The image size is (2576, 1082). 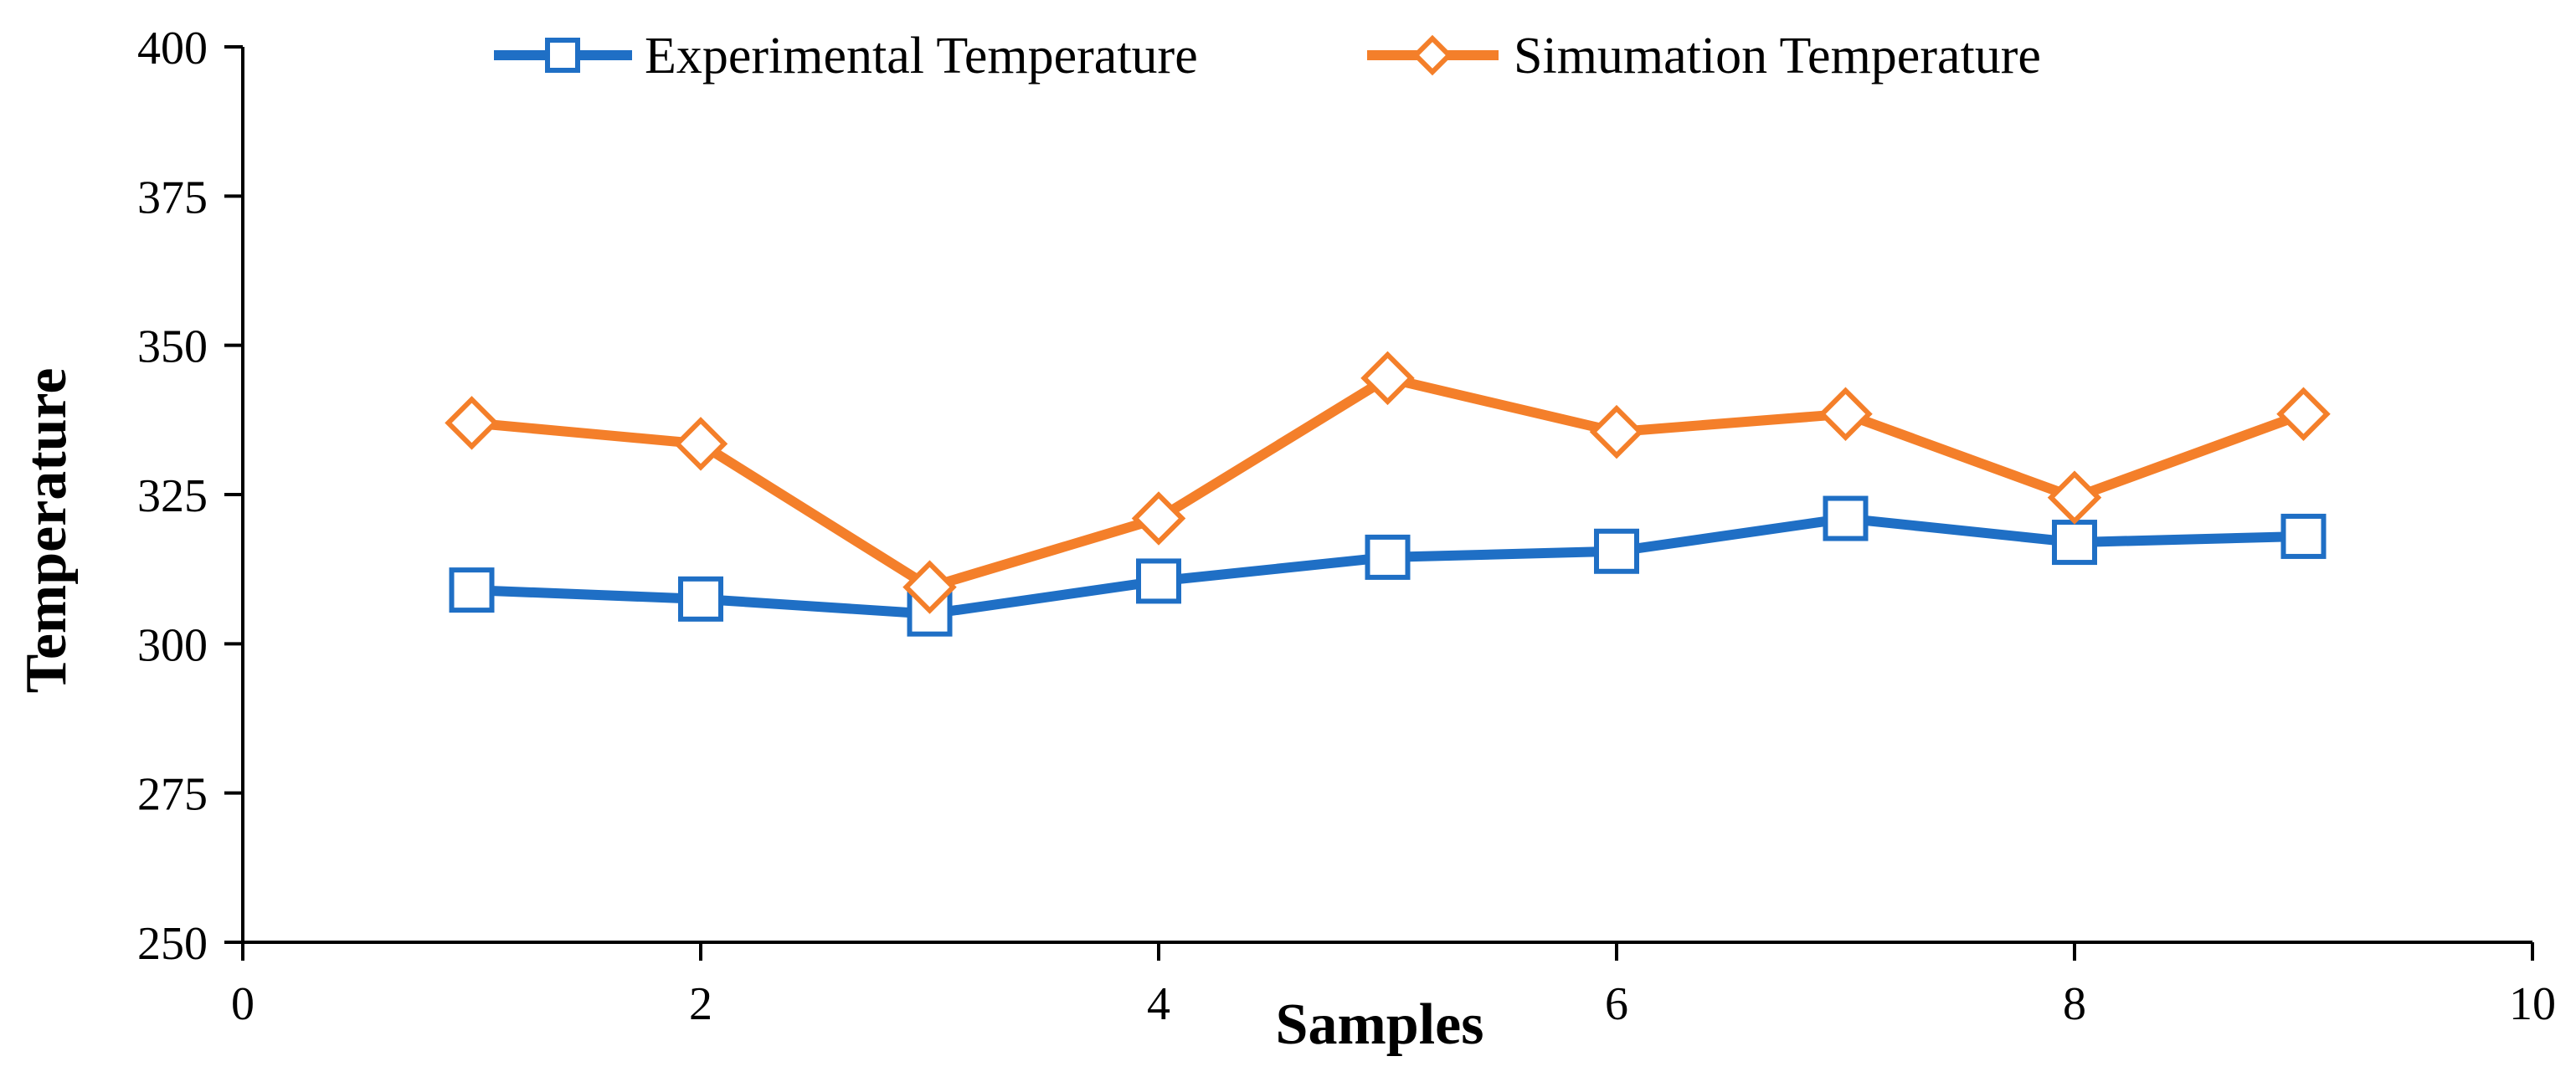 What do you see at coordinates (2074, 1004) in the screenshot?
I see `x-tick-label: 8` at bounding box center [2074, 1004].